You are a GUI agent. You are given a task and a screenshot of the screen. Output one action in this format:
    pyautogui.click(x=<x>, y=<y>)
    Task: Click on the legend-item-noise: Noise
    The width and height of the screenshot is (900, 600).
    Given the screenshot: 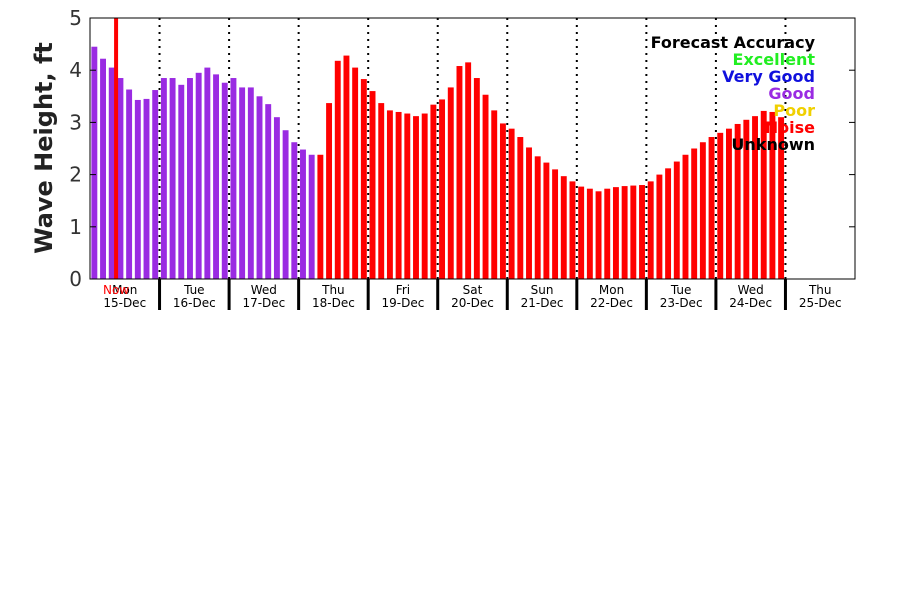 What is the action you would take?
    pyautogui.click(x=790, y=127)
    